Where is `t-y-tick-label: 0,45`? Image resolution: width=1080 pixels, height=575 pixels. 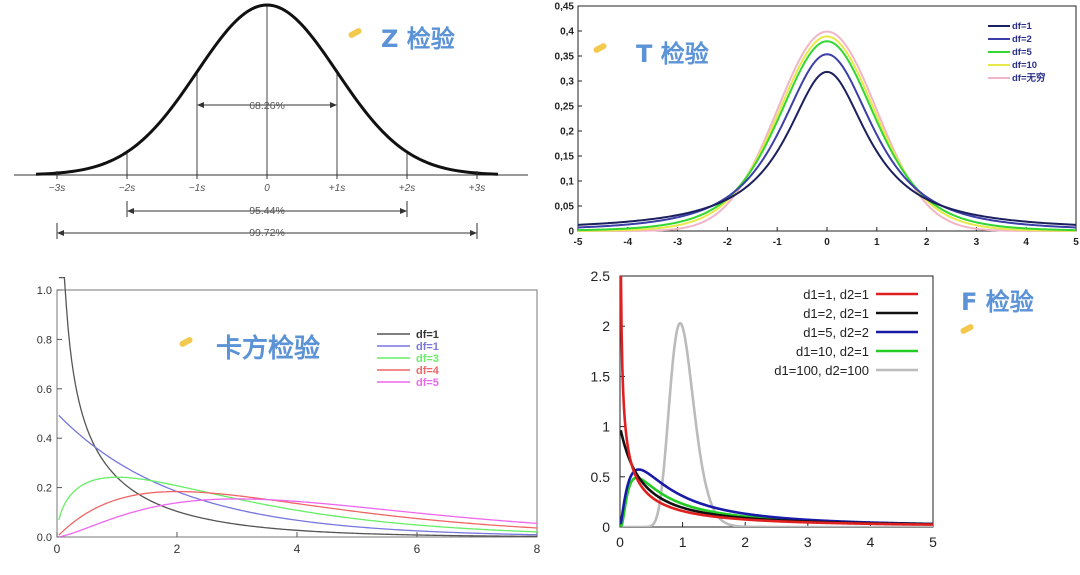
t-y-tick-label: 0,45 is located at coordinates (565, 7).